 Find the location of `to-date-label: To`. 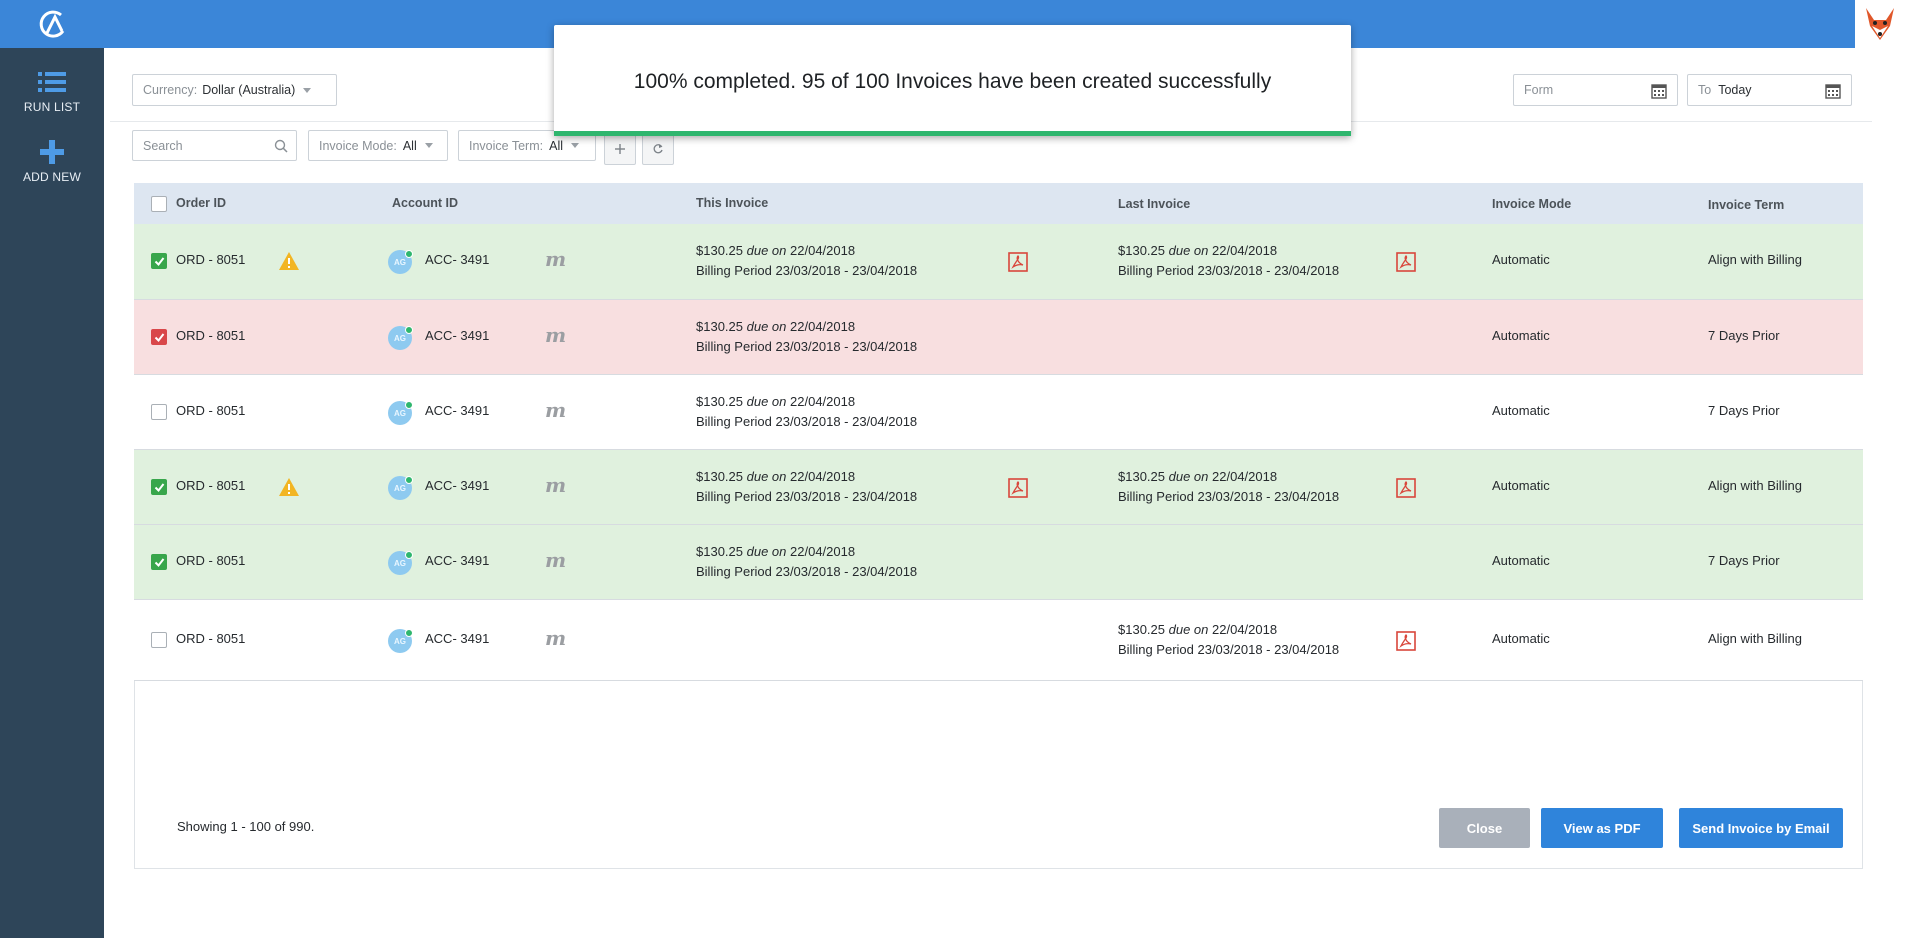

to-date-label: To is located at coordinates (1705, 90).